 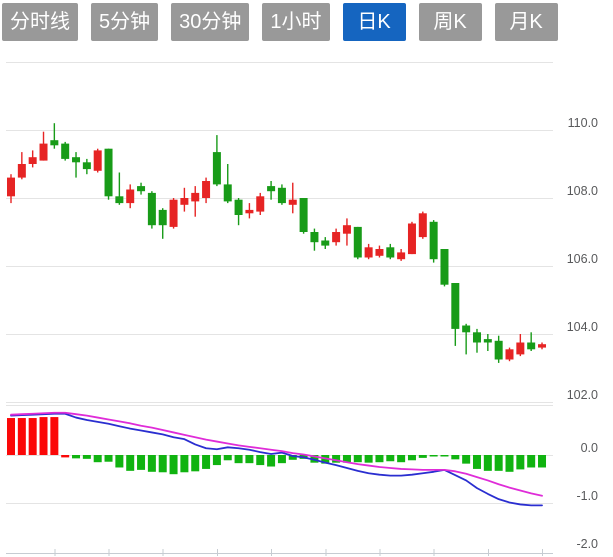 I want to click on tab-daily-k: 日K, so click(x=374, y=22).